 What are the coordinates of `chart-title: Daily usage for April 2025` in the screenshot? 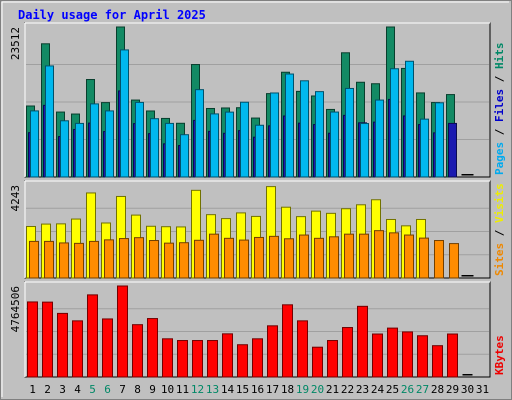 It's located at (112, 15).